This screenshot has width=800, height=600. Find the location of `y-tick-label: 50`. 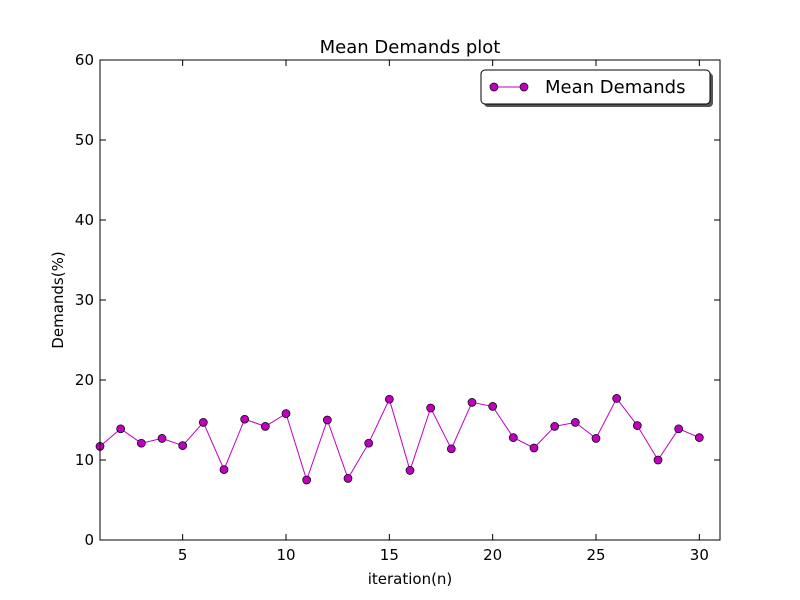

y-tick-label: 50 is located at coordinates (84, 140).